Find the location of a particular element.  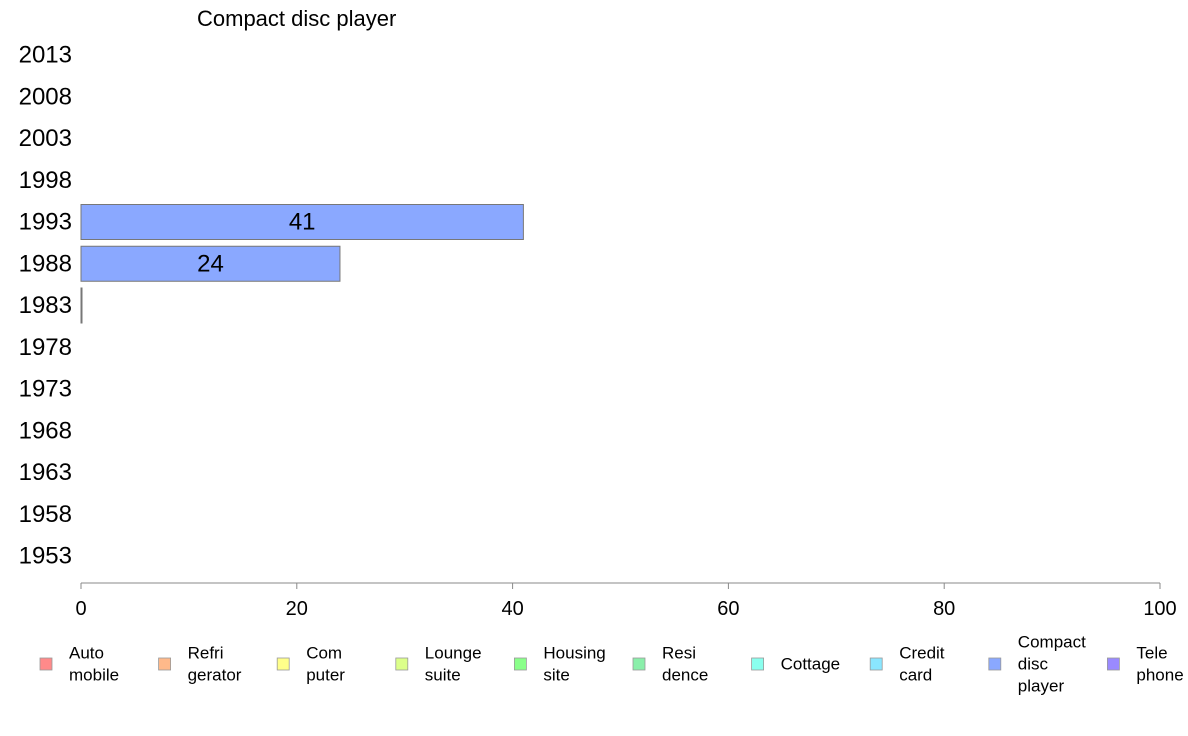

legend-item: Com puter is located at coordinates (310, 664).